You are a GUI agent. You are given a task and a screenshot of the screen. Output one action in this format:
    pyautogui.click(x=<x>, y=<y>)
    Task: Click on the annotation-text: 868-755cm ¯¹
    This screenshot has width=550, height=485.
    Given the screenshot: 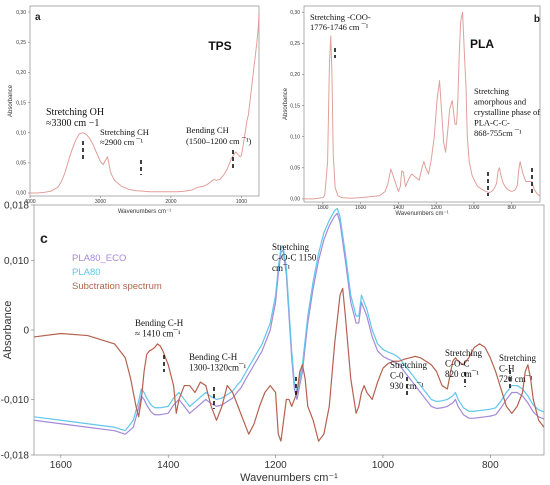 What is the action you would take?
    pyautogui.click(x=498, y=133)
    